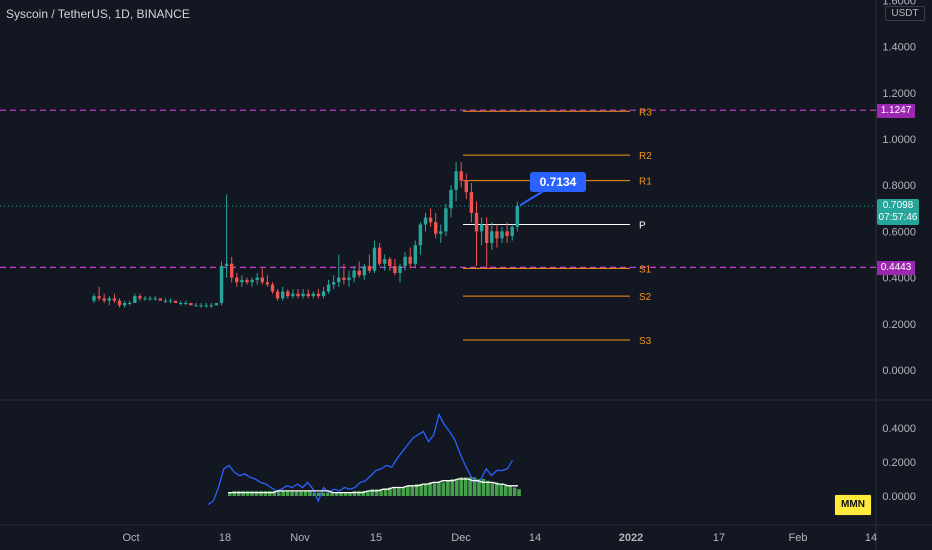  I want to click on pivot-label: R1, so click(645, 182).